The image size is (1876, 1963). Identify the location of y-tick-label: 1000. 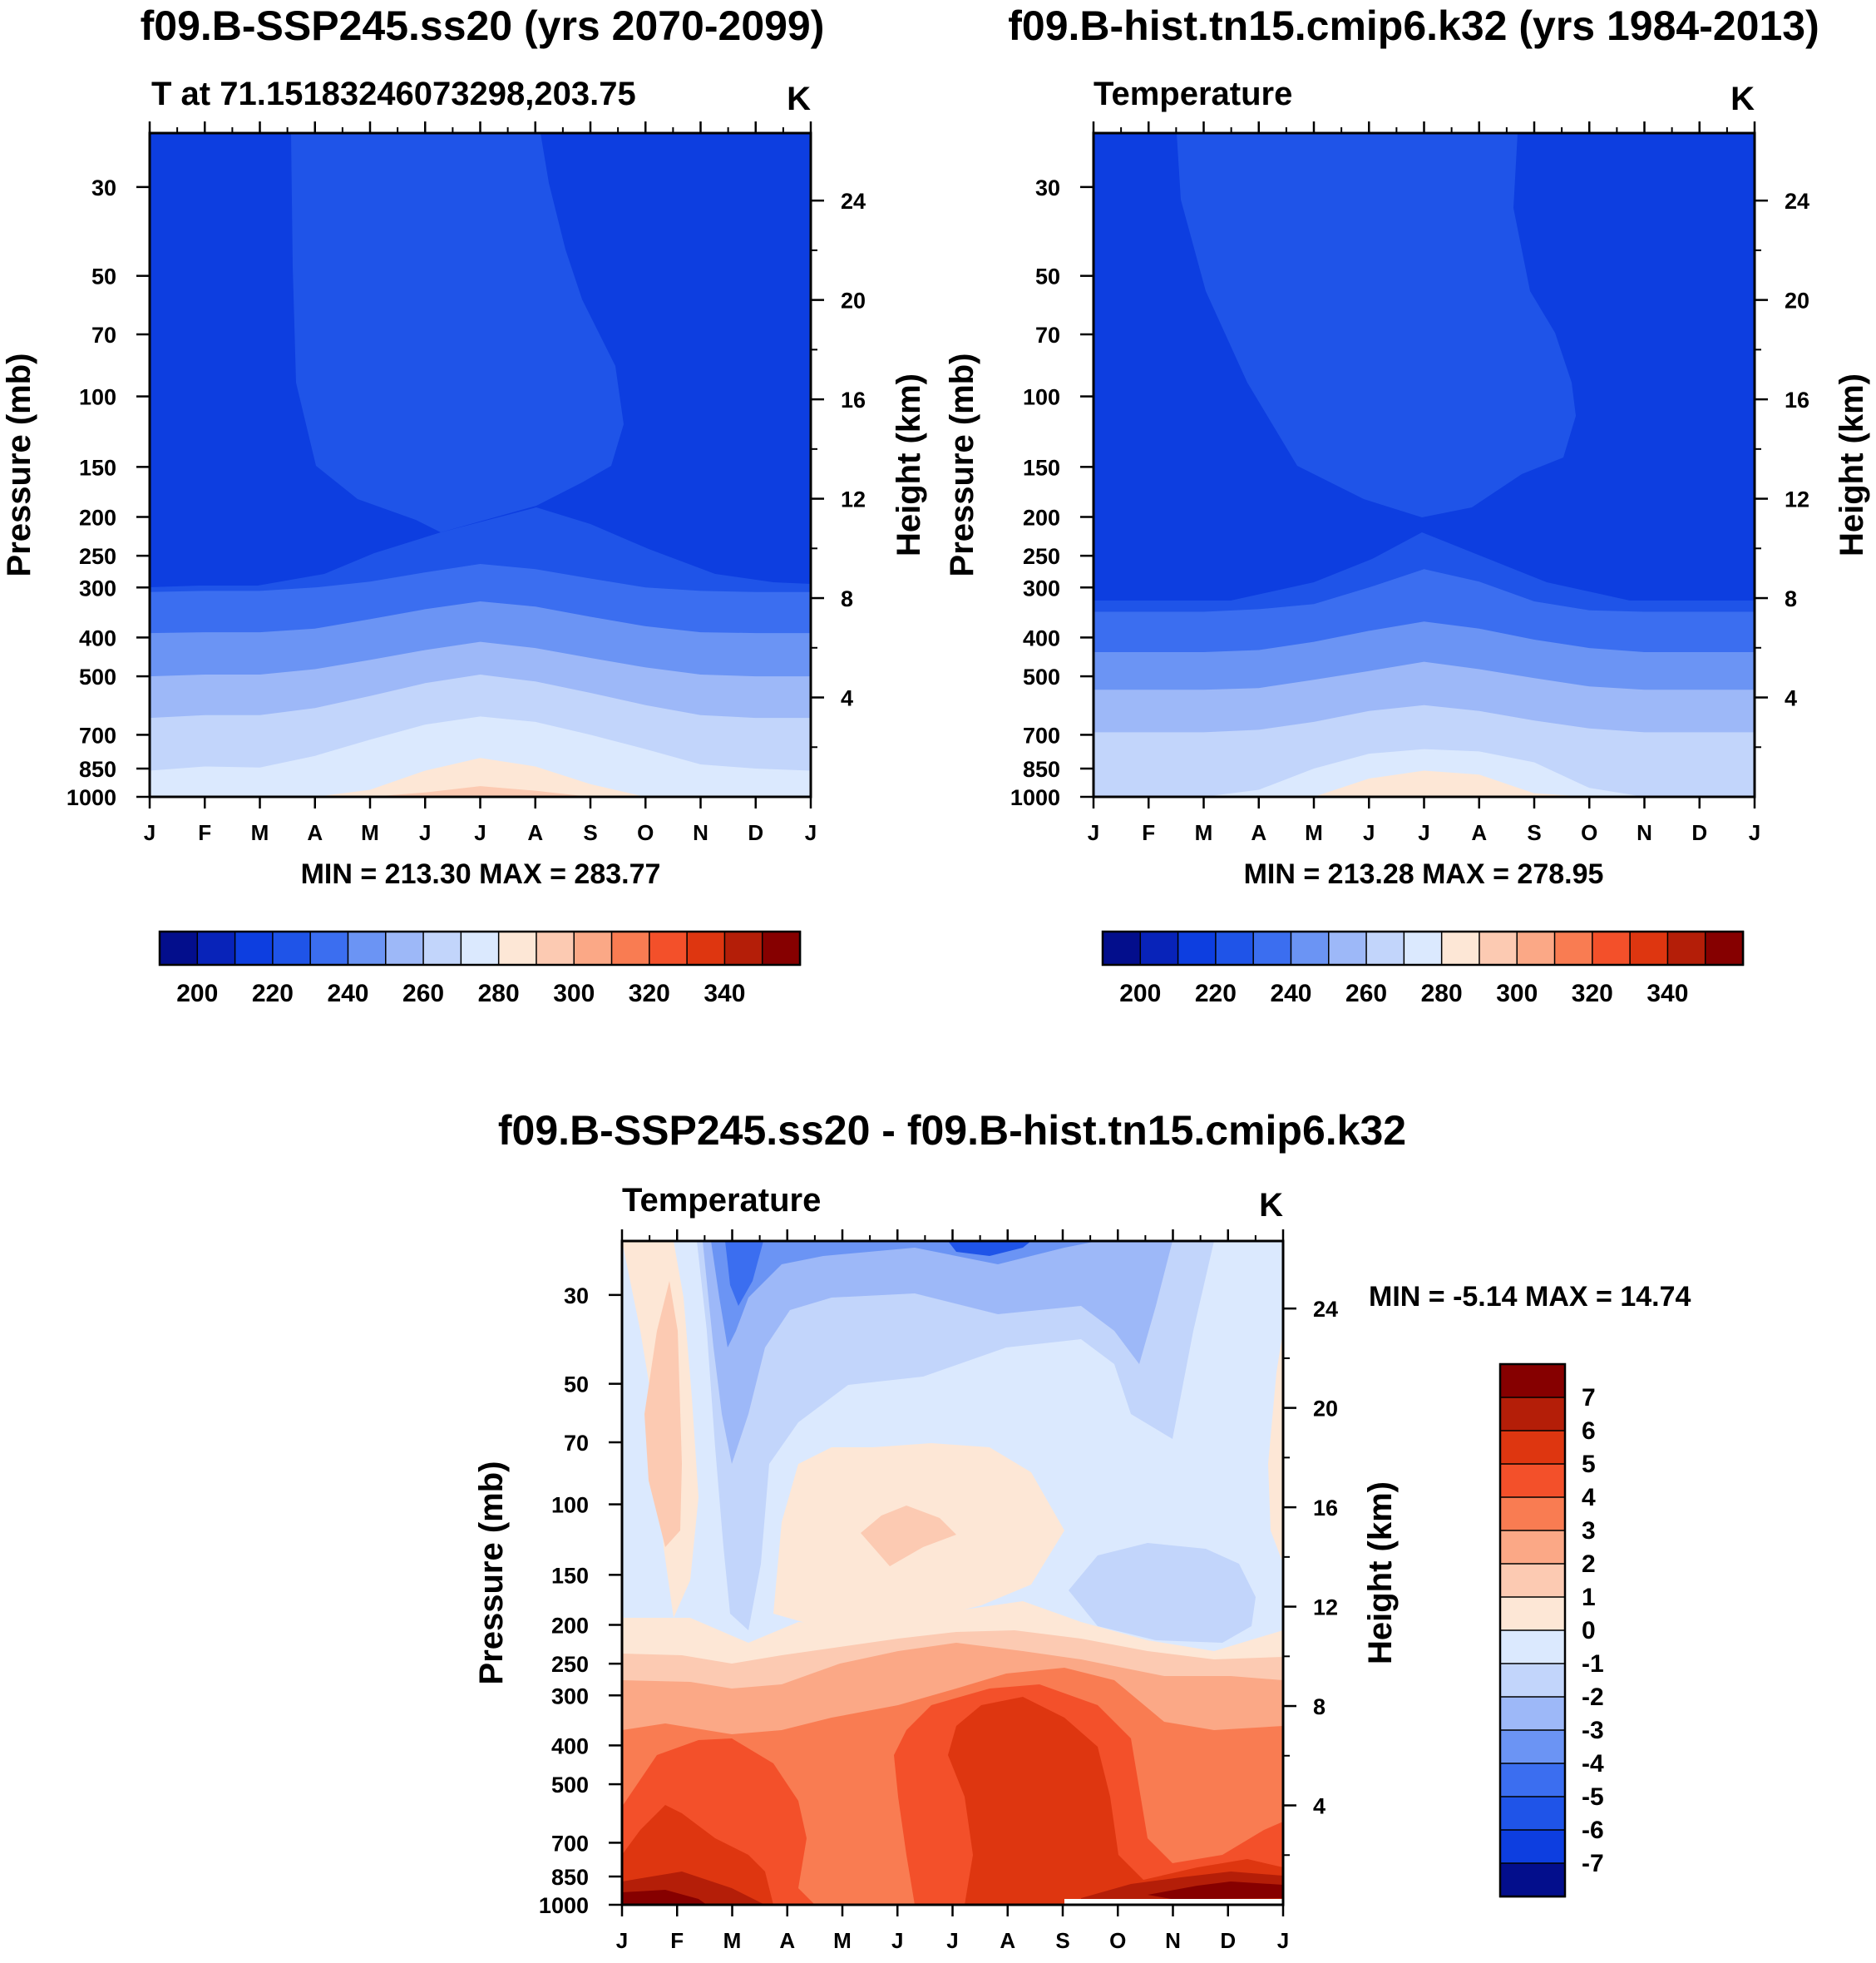
(1035, 797).